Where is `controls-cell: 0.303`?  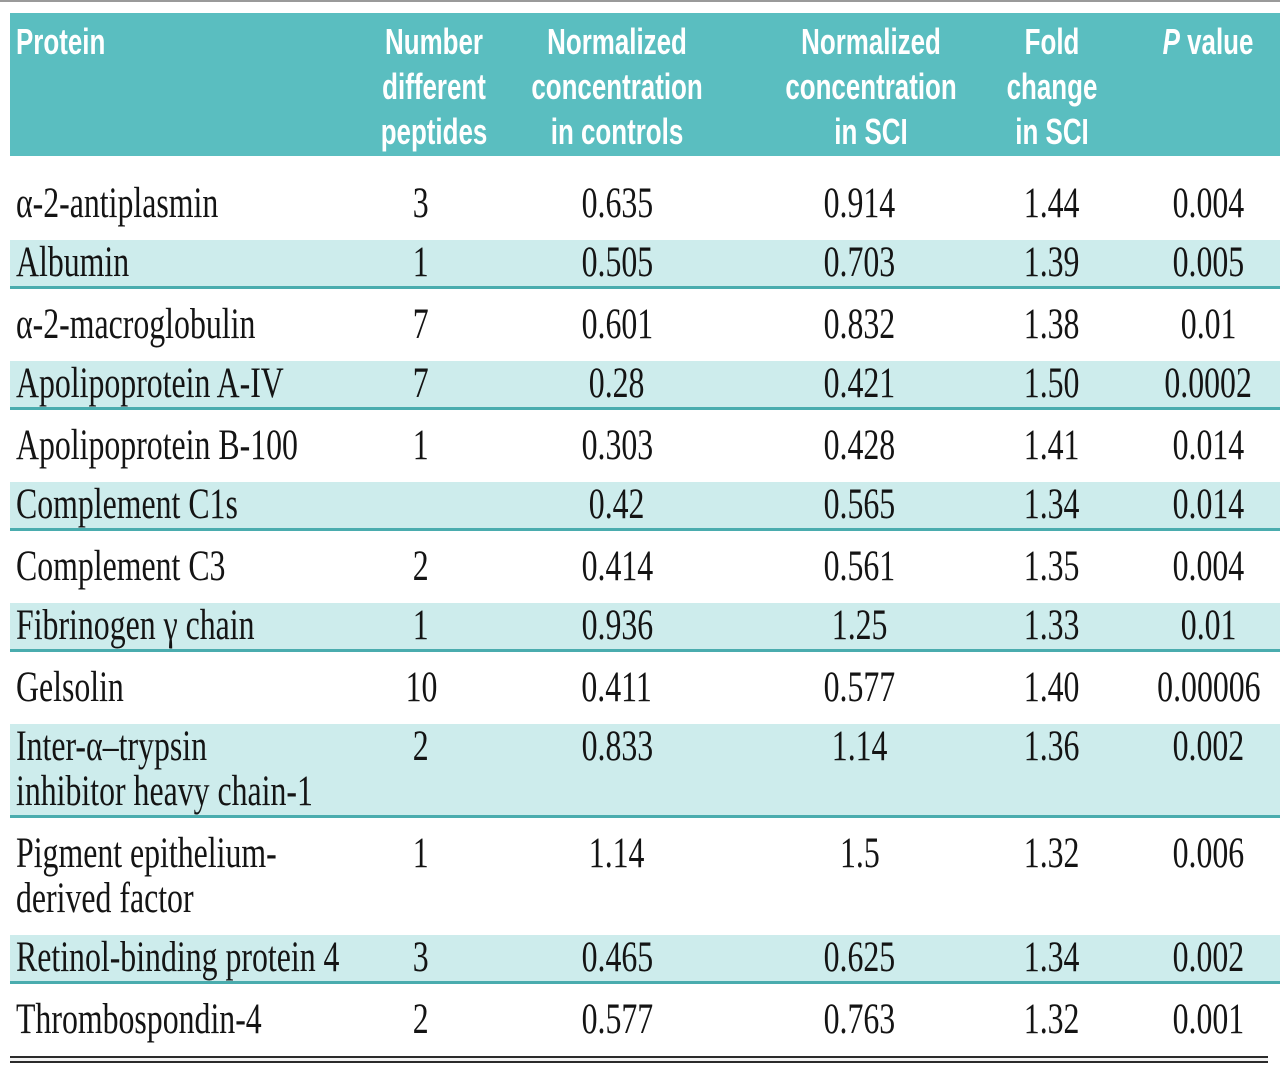 controls-cell: 0.303 is located at coordinates (617, 446).